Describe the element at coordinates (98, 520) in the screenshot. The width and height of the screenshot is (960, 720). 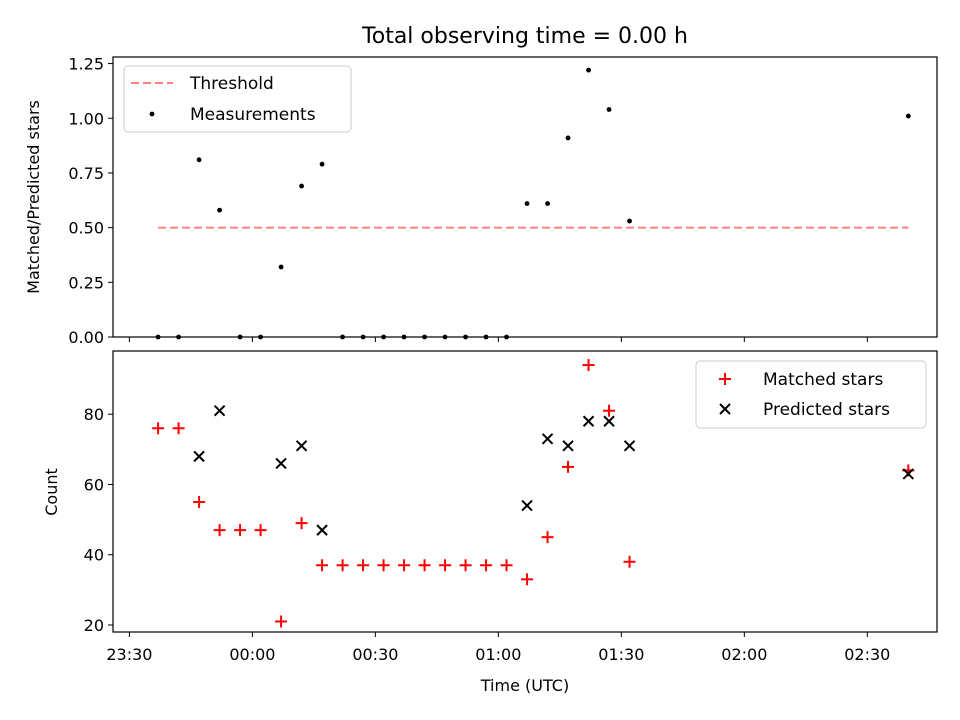
I see `bottom-y-axis: 20 40 60 80` at that location.